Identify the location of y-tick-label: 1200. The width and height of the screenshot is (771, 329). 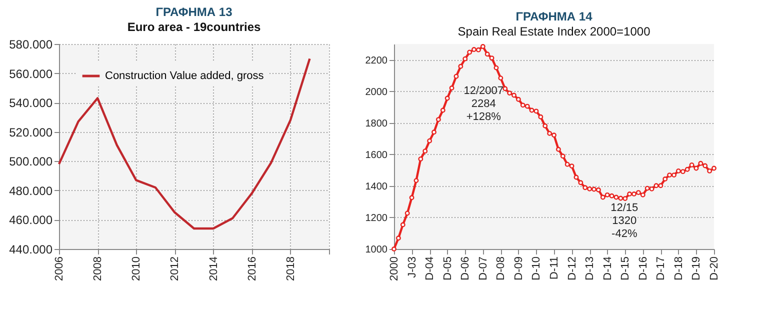
(376, 218).